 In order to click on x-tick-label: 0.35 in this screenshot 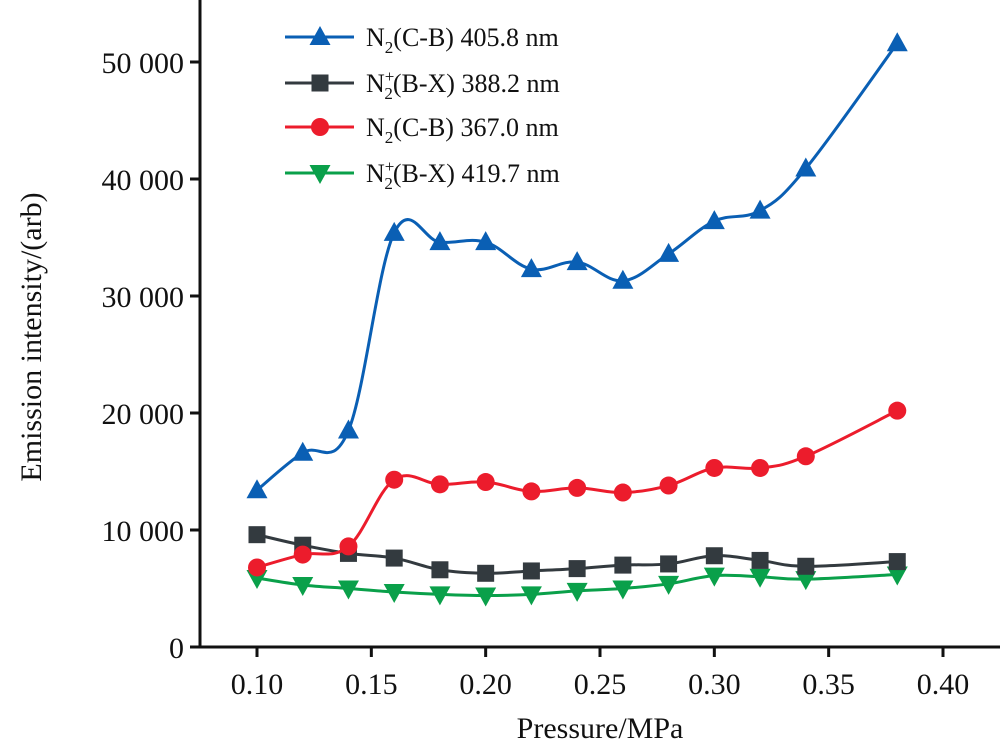, I will do `click(828, 684)`.